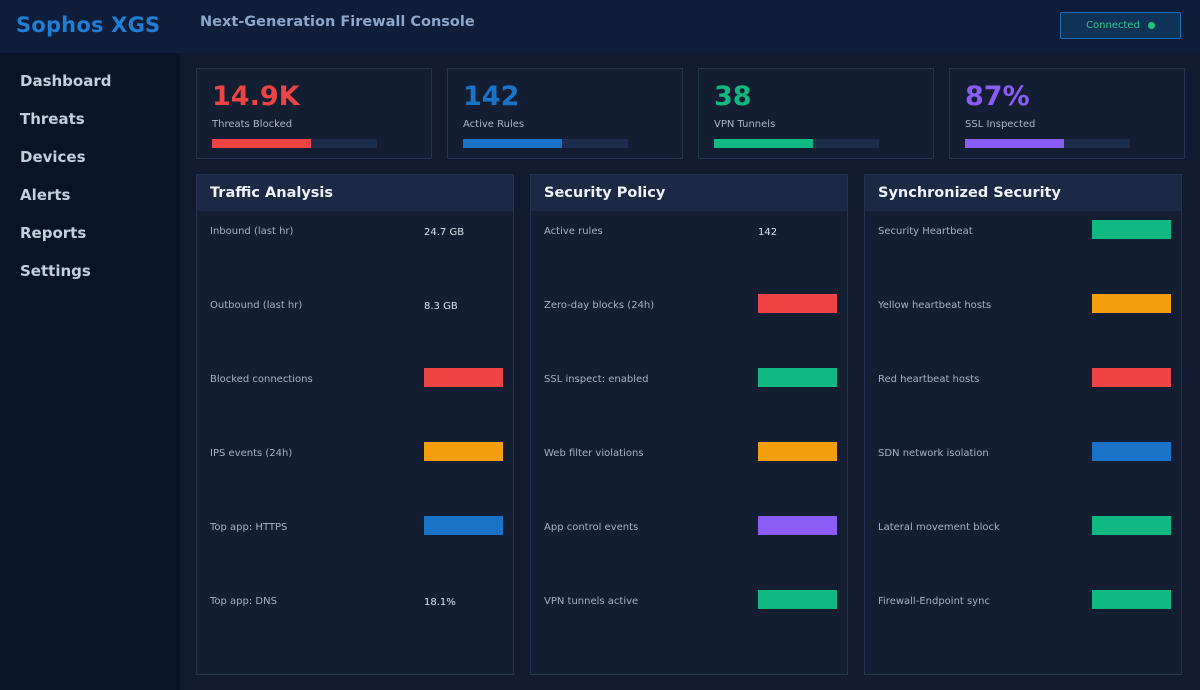  What do you see at coordinates (243, 601) in the screenshot?
I see `metric-label: Top app: DNS` at bounding box center [243, 601].